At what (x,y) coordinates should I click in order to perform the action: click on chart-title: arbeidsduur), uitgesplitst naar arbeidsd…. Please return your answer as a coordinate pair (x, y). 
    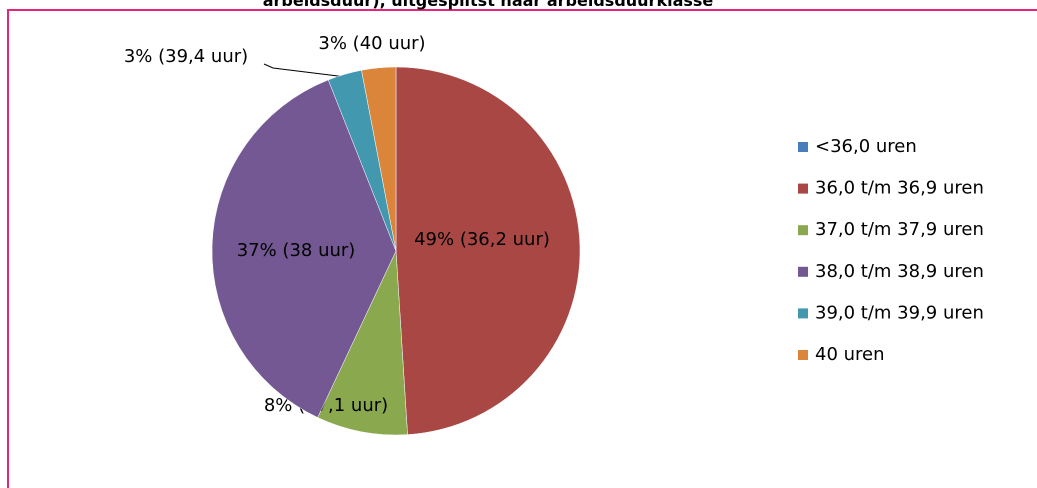
    Looking at the image, I should click on (488, 5).